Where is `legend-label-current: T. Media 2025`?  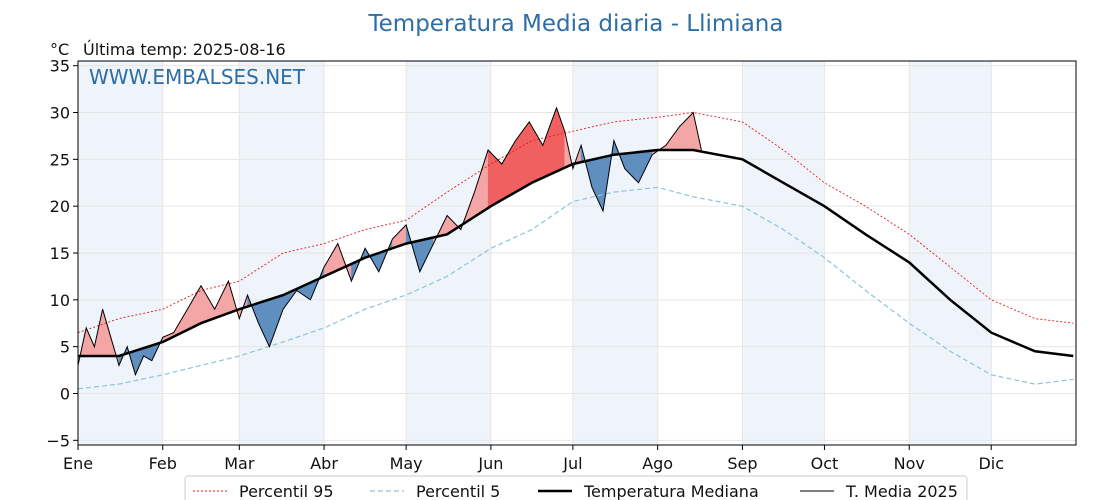
legend-label-current: T. Media 2025 is located at coordinates (901, 491).